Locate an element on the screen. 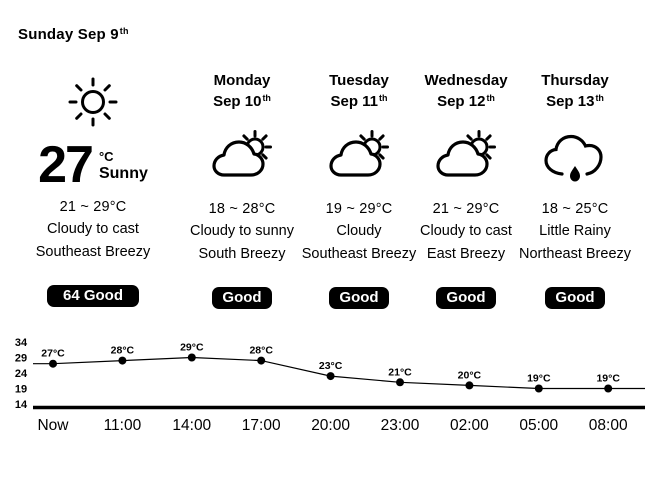  x-axis-label: 20:00 is located at coordinates (330, 425).